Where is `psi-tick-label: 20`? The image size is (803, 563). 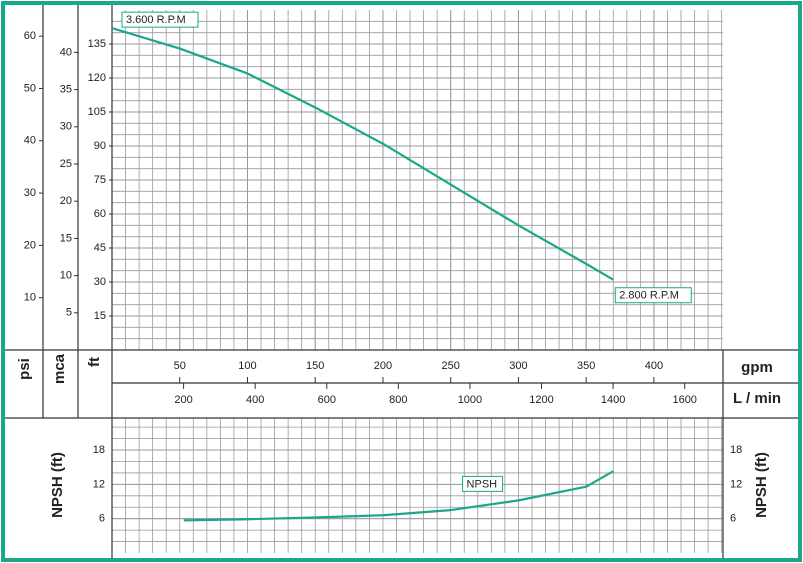
psi-tick-label: 20 is located at coordinates (30, 245).